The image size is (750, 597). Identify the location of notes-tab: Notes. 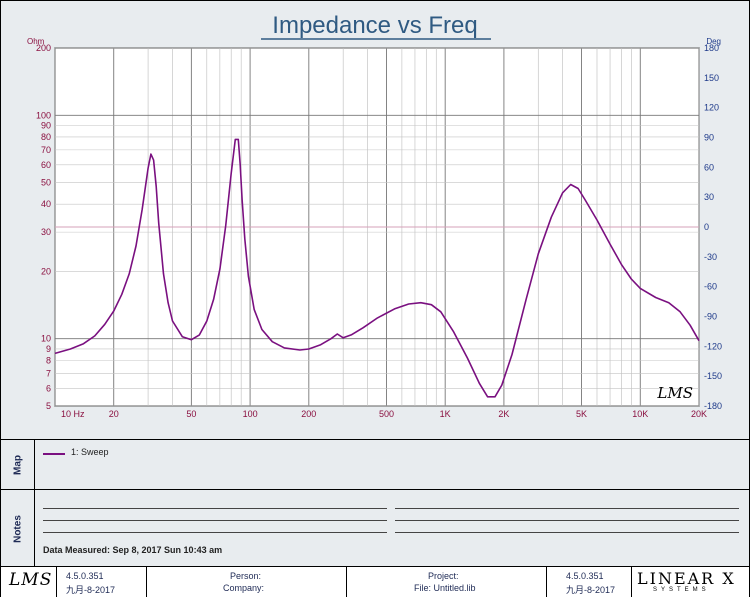
(18, 528).